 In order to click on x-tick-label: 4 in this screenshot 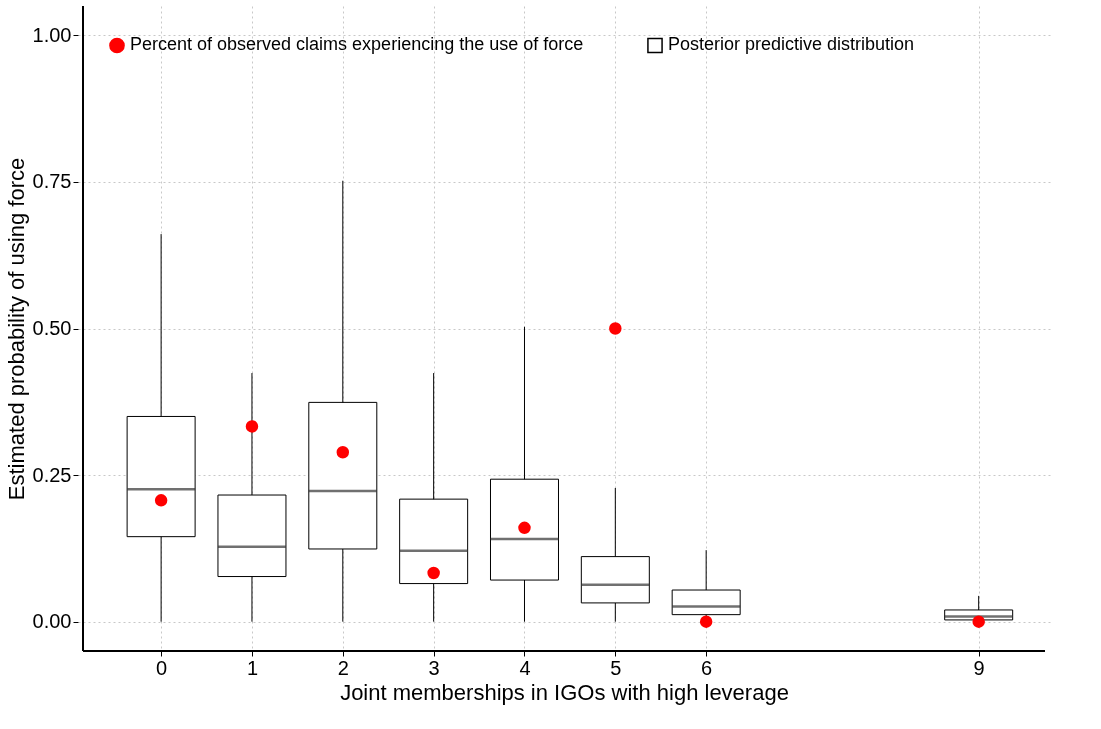, I will do `click(525, 667)`.